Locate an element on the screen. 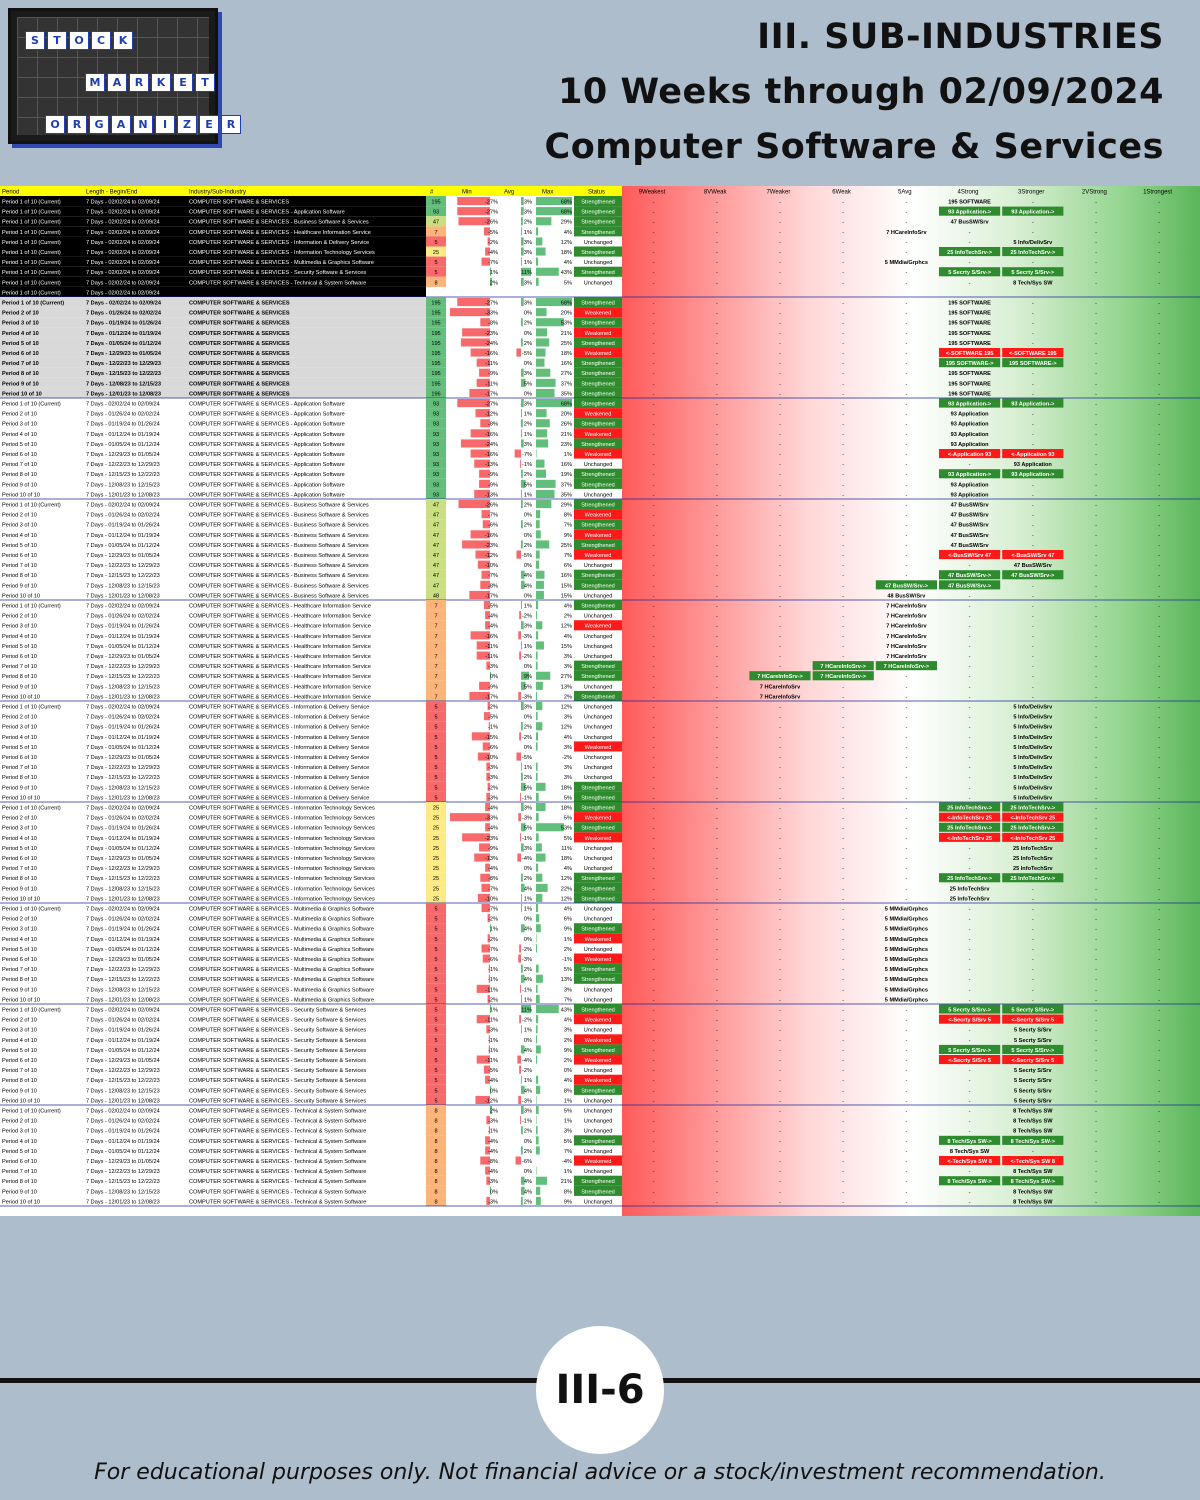 Image resolution: width=1200 pixels, height=1500 pixels. tier-cell: 7 HCareInfoSrv-> is located at coordinates (780, 677).